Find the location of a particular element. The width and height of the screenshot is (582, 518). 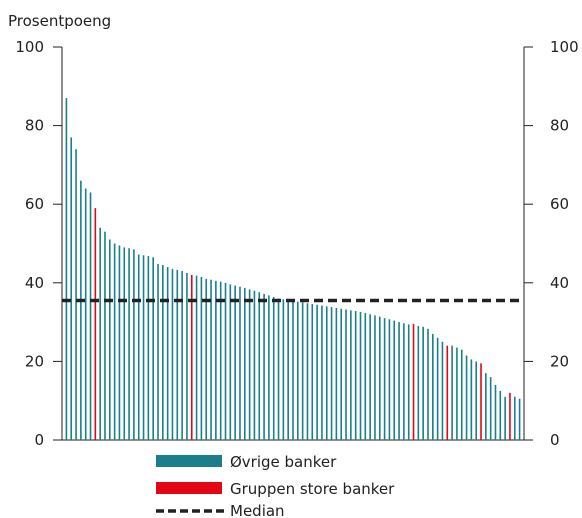

left-tick-label: 40 is located at coordinates (34, 283).